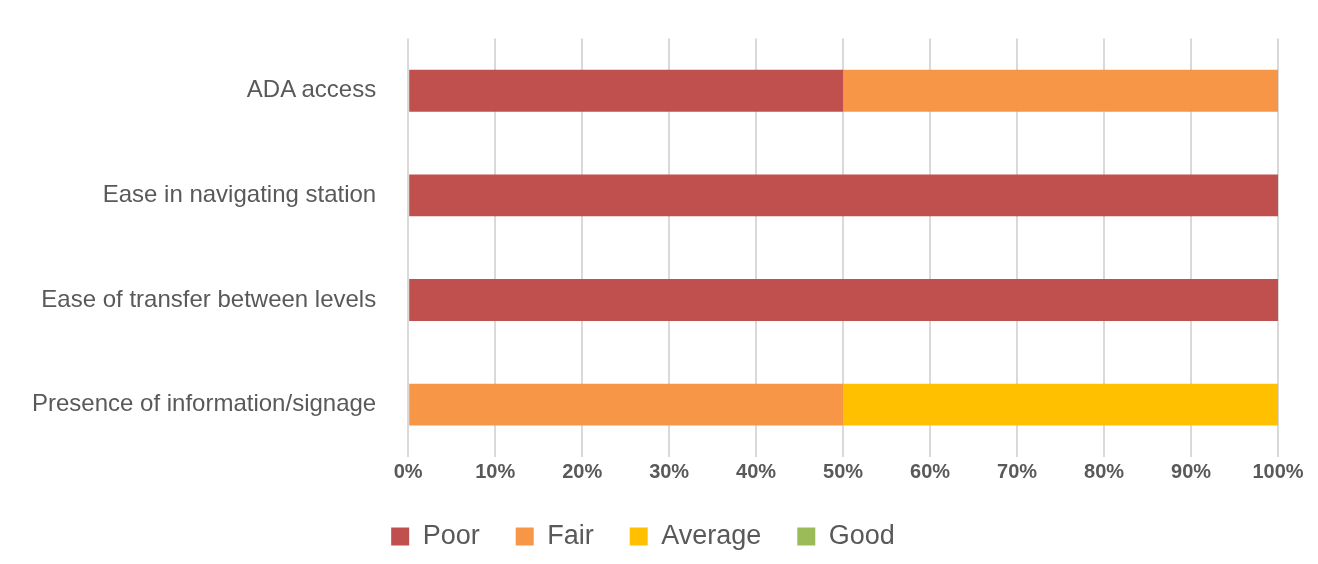 The image size is (1318, 564). I want to click on x-tick-label: 30%, so click(669, 470).